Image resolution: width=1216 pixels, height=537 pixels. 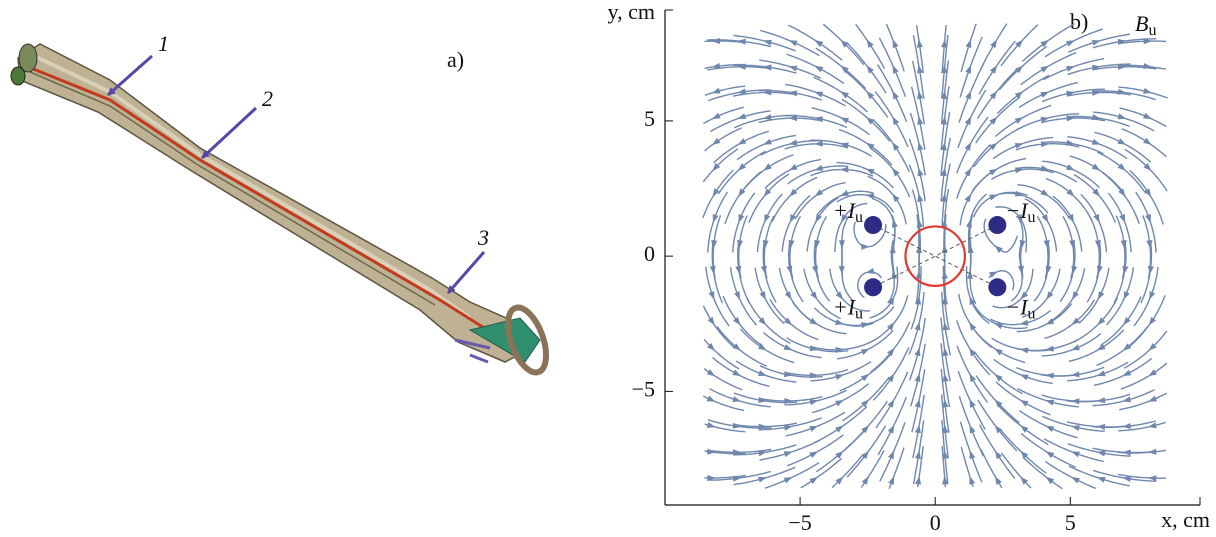 I want to click on current-sign: −I, so click(x=1017, y=306).